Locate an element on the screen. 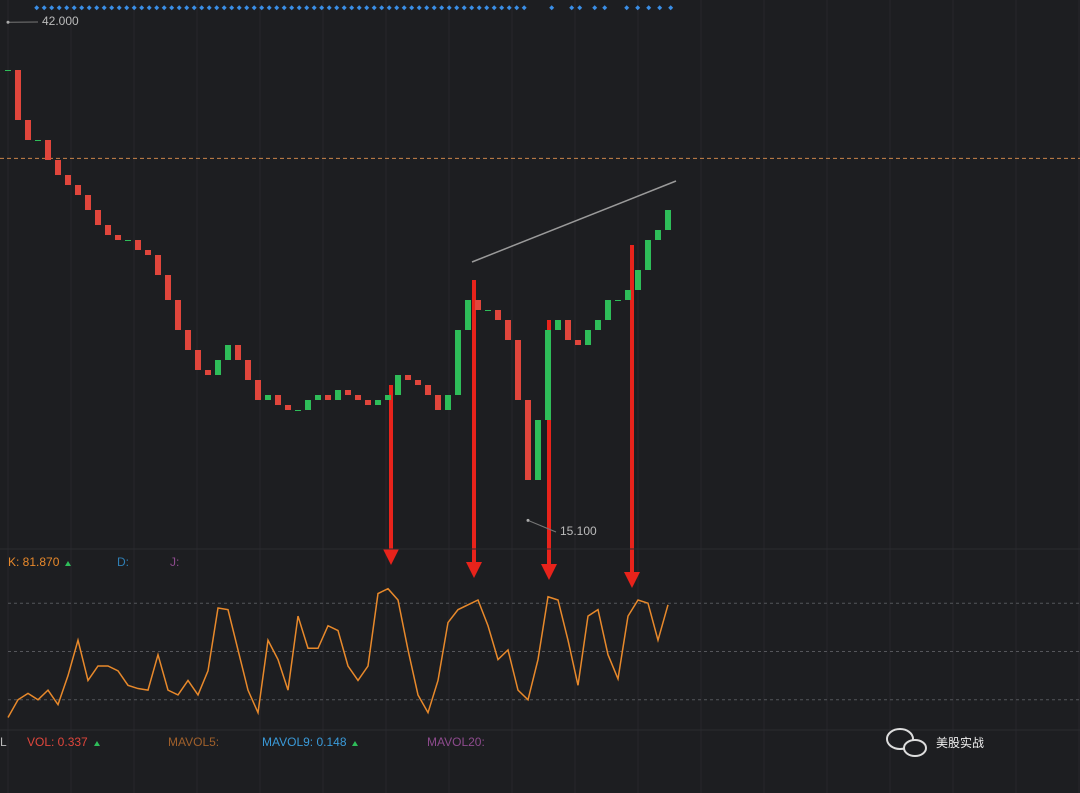 The width and height of the screenshot is (1080, 793). watermark-icon is located at coordinates (906, 742).